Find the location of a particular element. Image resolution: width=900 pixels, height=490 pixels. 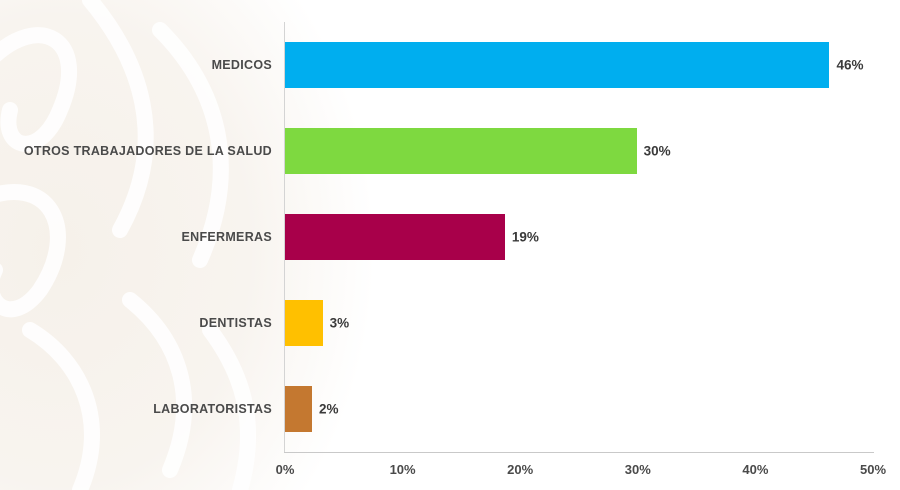

x-tick-20: 20% is located at coordinates (520, 469).